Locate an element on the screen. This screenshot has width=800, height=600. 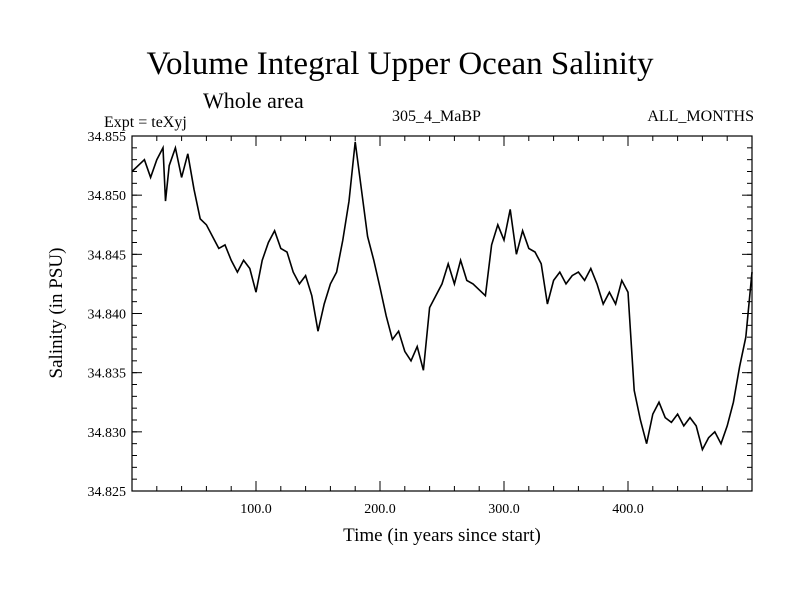
experiment-label: Expt = teXyj is located at coordinates (145, 122).